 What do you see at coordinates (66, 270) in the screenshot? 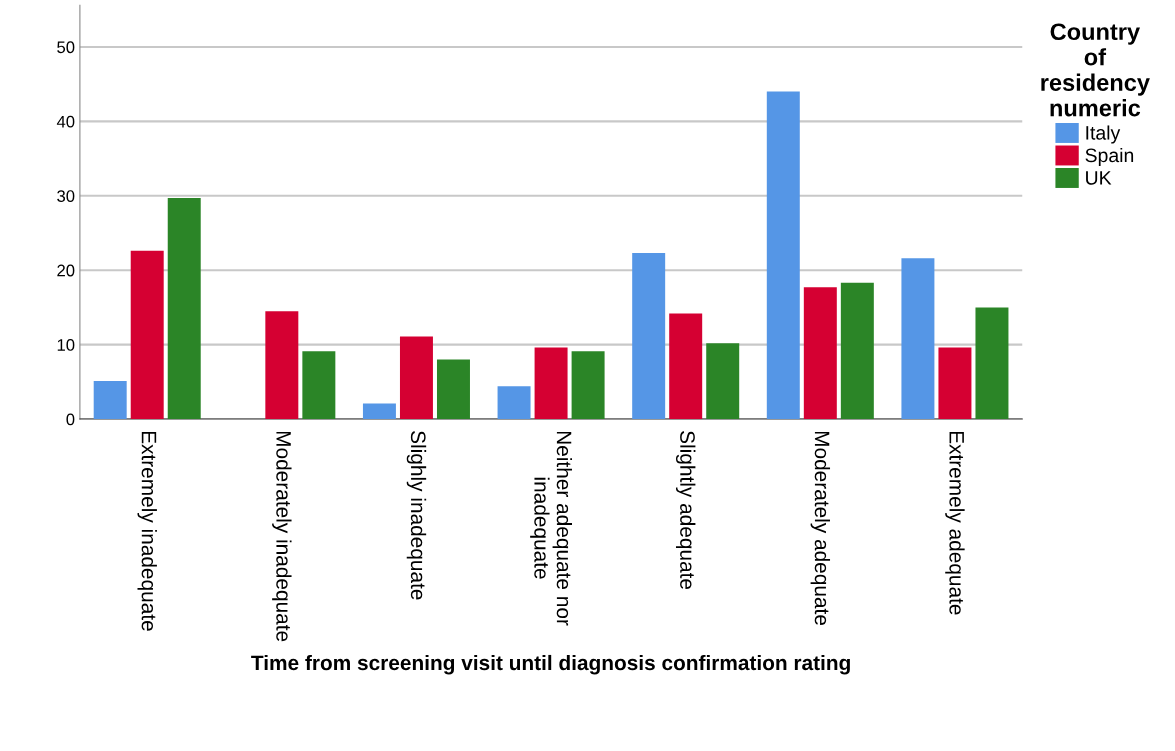
I see `y-tick-label: 20` at bounding box center [66, 270].